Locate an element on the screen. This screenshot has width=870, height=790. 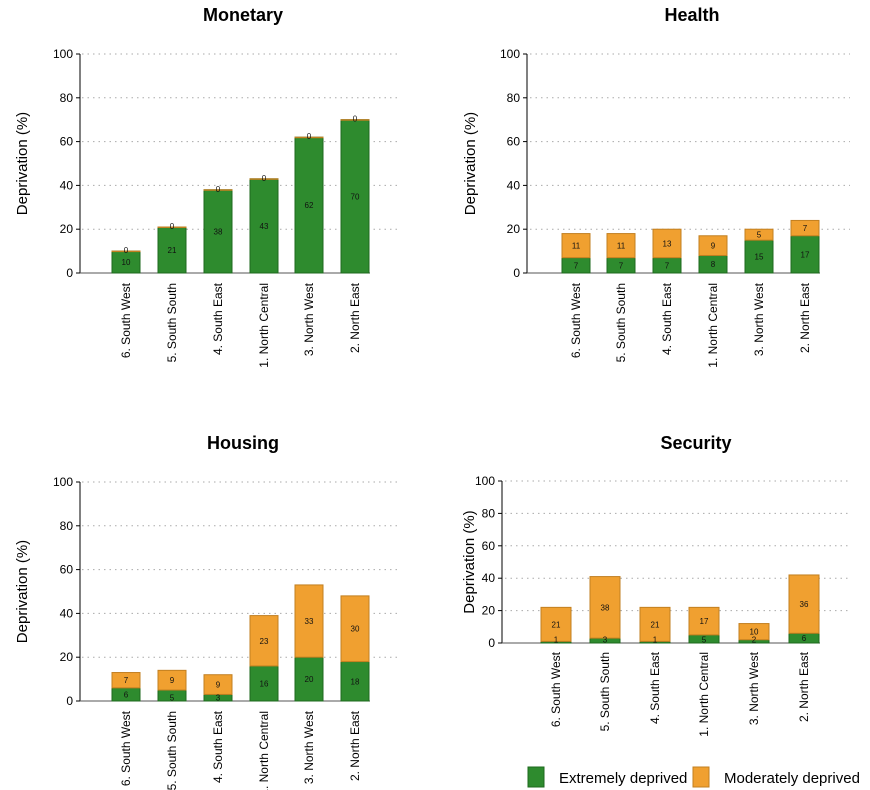
data-label-moderately-deprived: 5 is located at coordinates (759, 235).